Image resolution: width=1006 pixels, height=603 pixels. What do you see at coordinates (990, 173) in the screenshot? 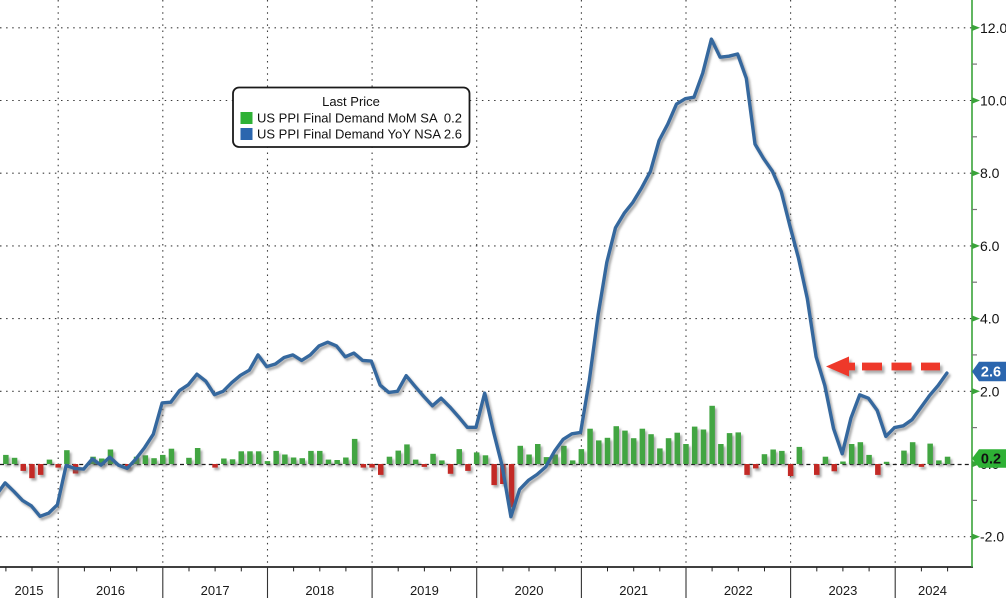
I see `svg-text: 8.0` at bounding box center [990, 173].